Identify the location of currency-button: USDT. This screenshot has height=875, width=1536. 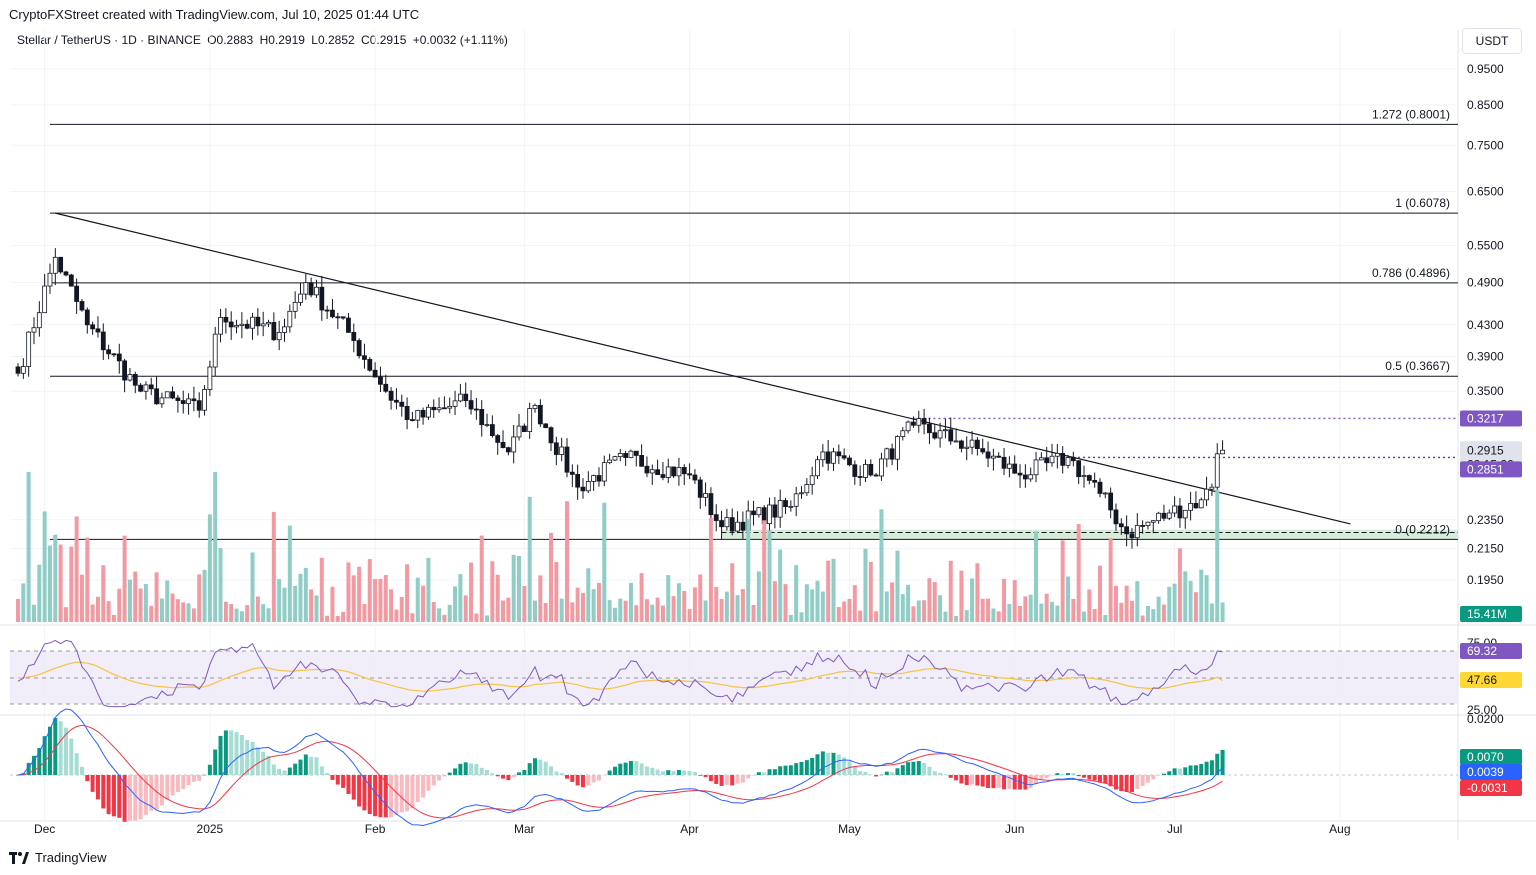
(1492, 41).